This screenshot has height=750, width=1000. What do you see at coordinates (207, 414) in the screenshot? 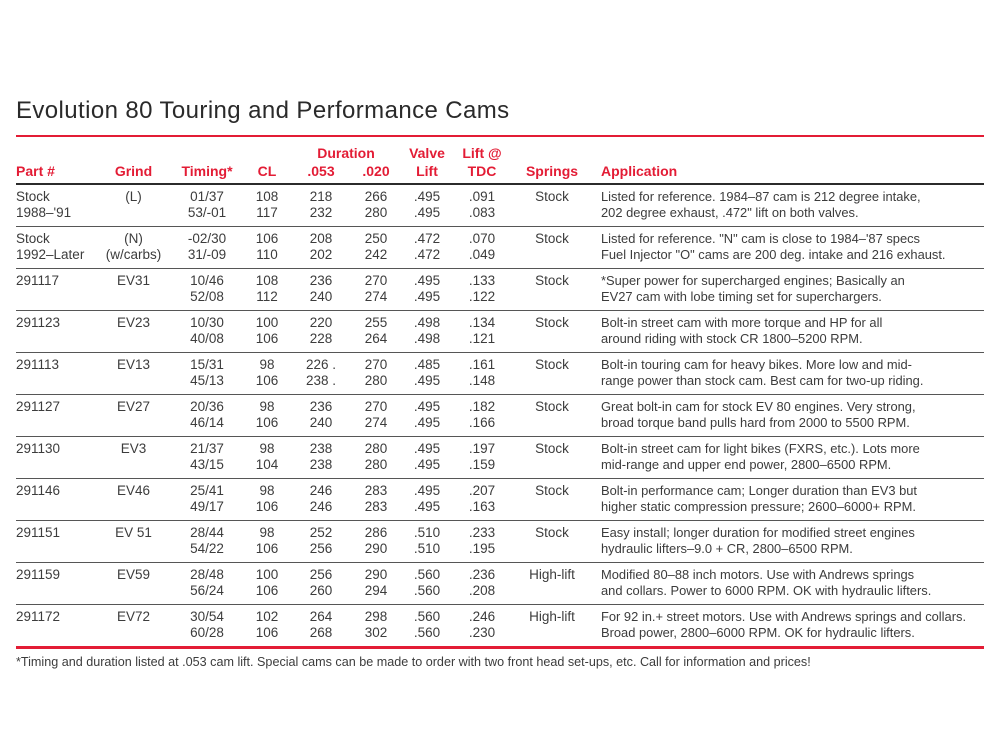
I see `cell-timing: 20/36 46/14` at bounding box center [207, 414].